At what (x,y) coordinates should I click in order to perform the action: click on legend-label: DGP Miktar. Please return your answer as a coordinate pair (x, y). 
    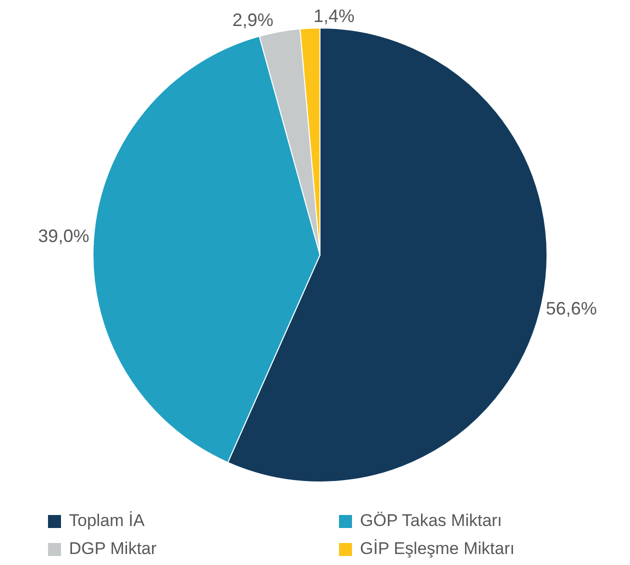
    Looking at the image, I should click on (113, 549).